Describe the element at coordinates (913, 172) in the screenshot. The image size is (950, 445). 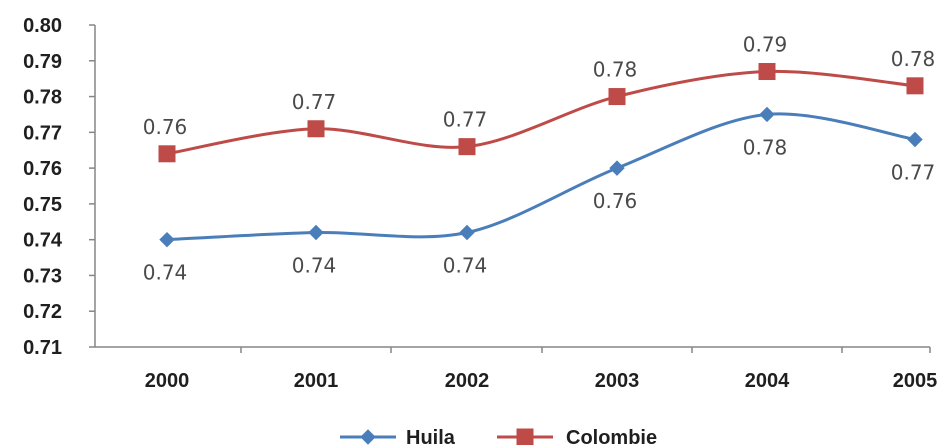
I see `huila-data-label: 0.77` at that location.